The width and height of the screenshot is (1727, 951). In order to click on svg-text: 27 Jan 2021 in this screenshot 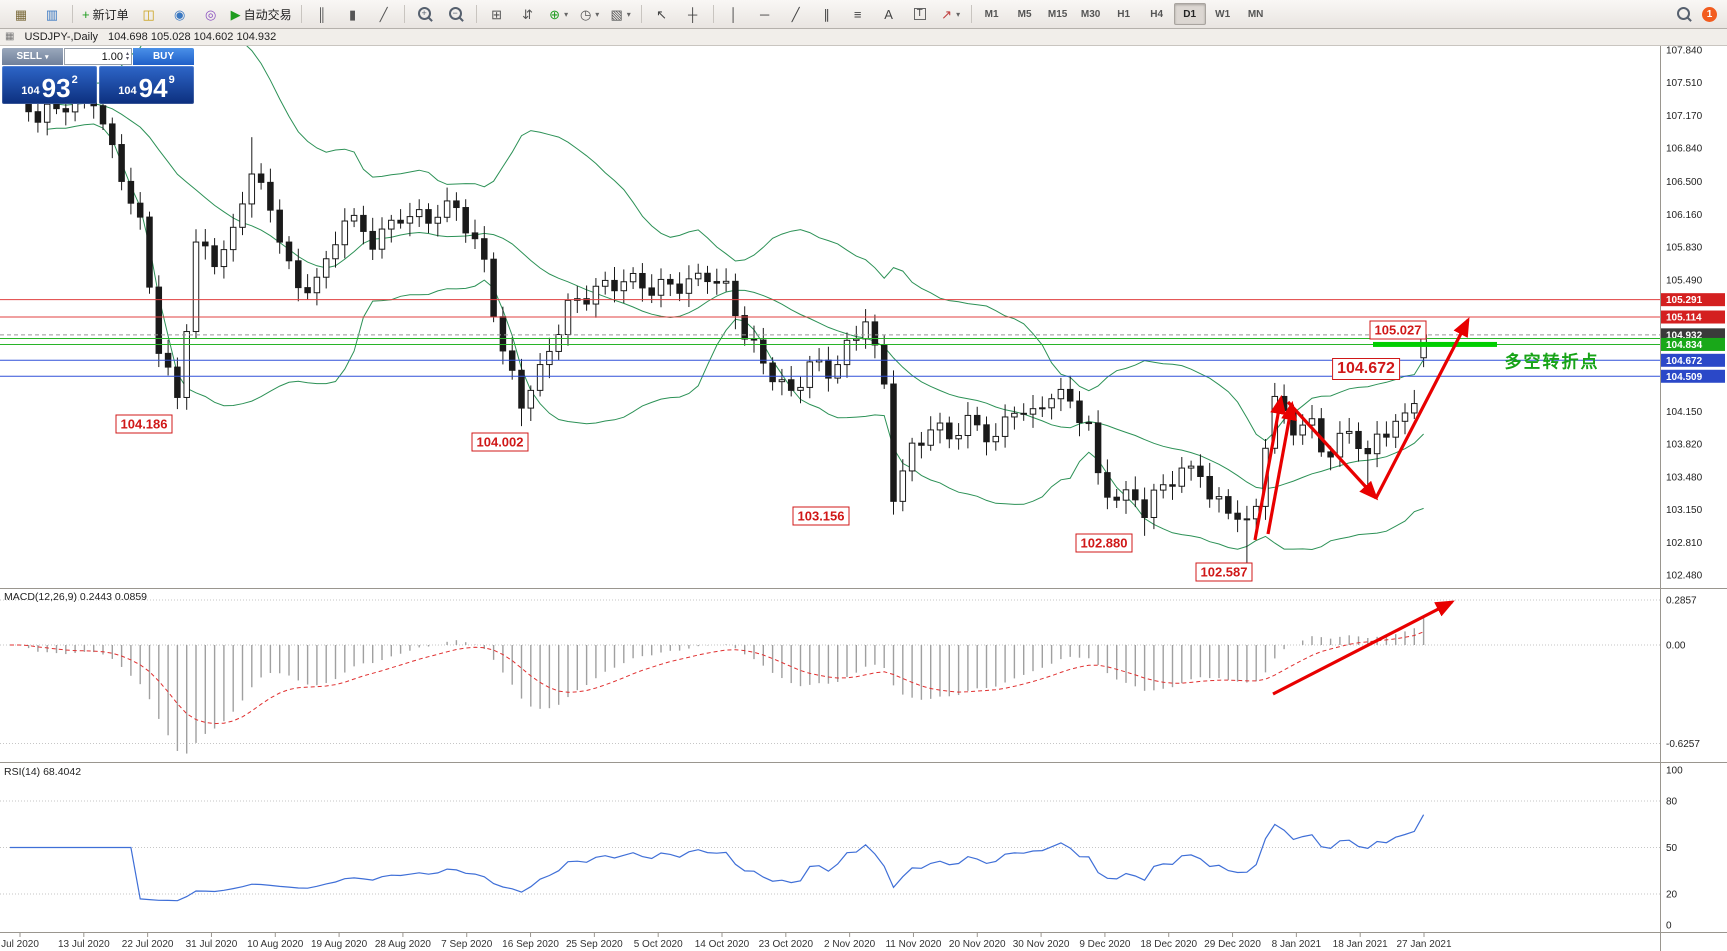, I will do `click(1423, 944)`.